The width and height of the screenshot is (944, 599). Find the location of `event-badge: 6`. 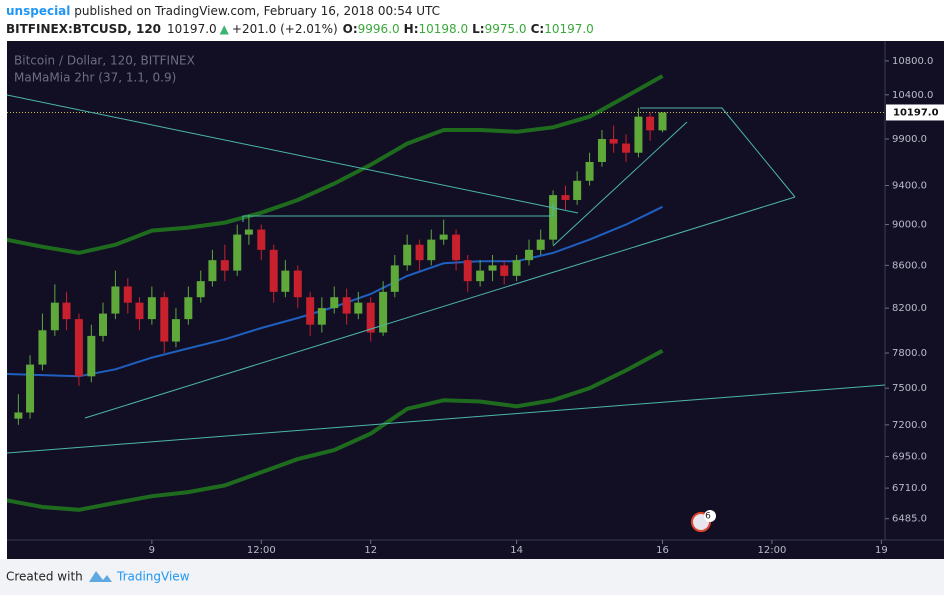

event-badge: 6 is located at coordinates (703, 521).